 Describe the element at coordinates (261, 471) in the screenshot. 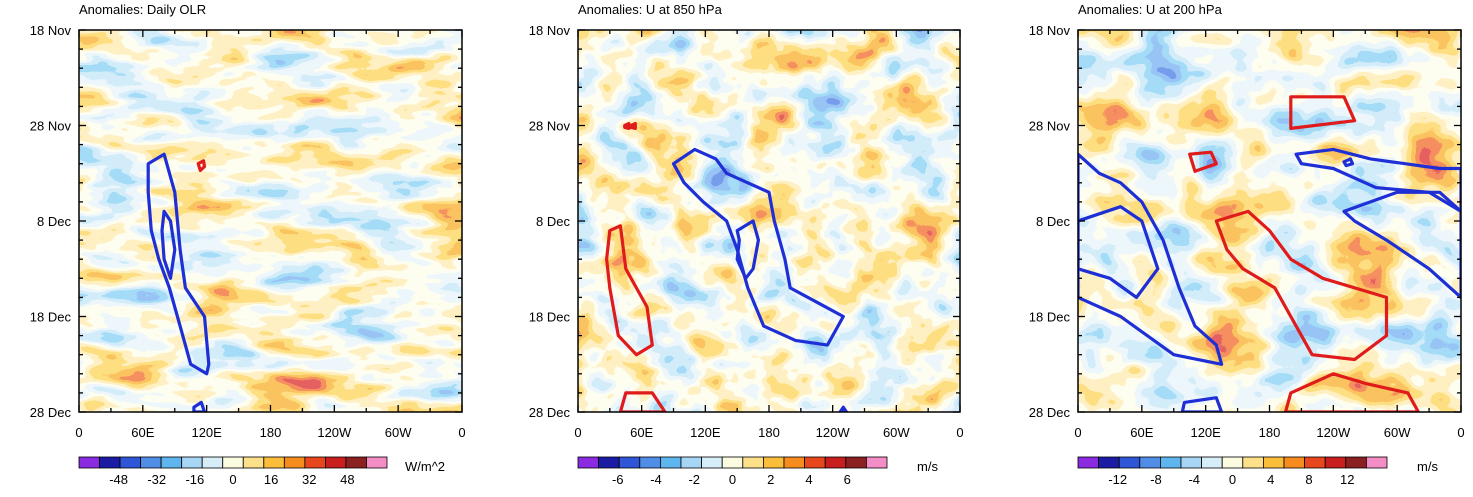

I see `colorbar: -48 -32 -16 0 16 32 48 W/m^2` at that location.